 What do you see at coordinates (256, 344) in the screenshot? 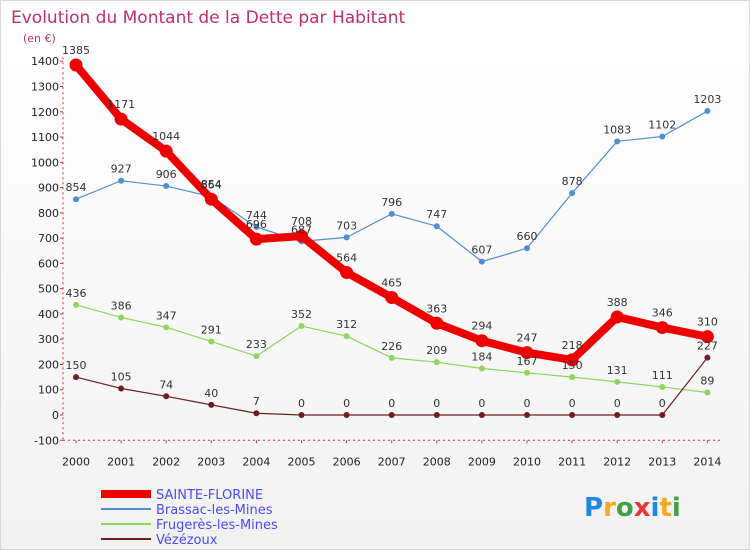
I see `data-label-frugeres-les-mines: 233` at bounding box center [256, 344].